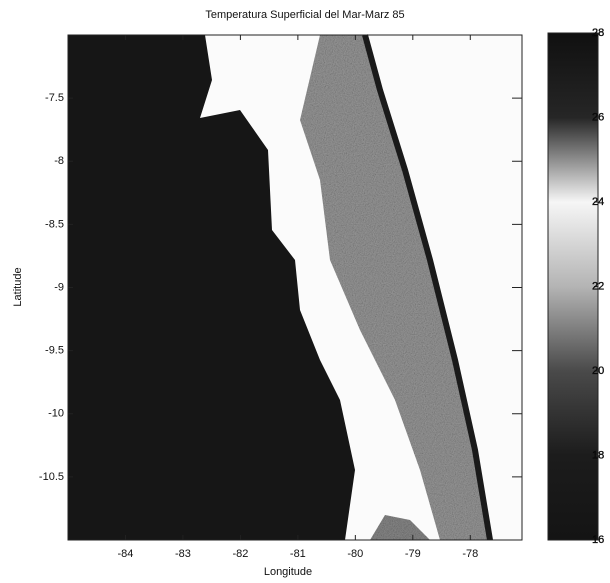 This screenshot has width=610, height=583. What do you see at coordinates (56, 414) in the screenshot?
I see `y-tick-label: -10` at bounding box center [56, 414].